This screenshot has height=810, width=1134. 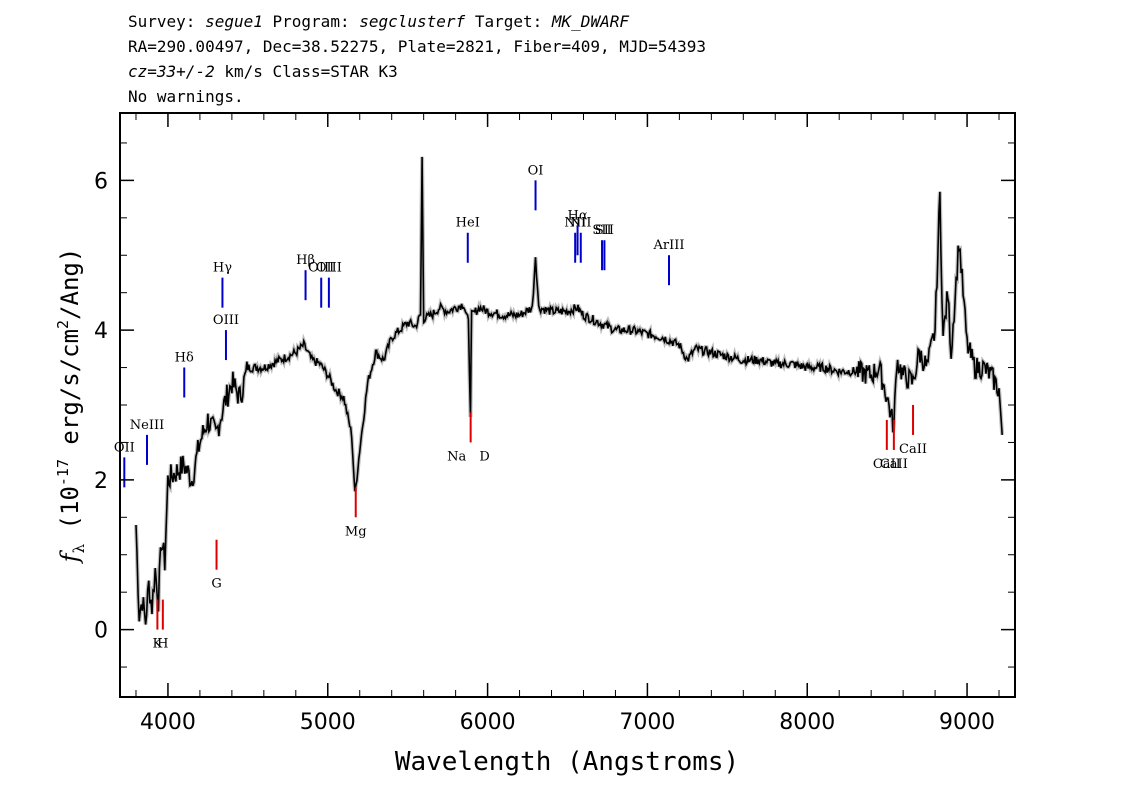 What do you see at coordinates (185, 71) in the screenshot?
I see `cz-value: 33+/-2` at bounding box center [185, 71].